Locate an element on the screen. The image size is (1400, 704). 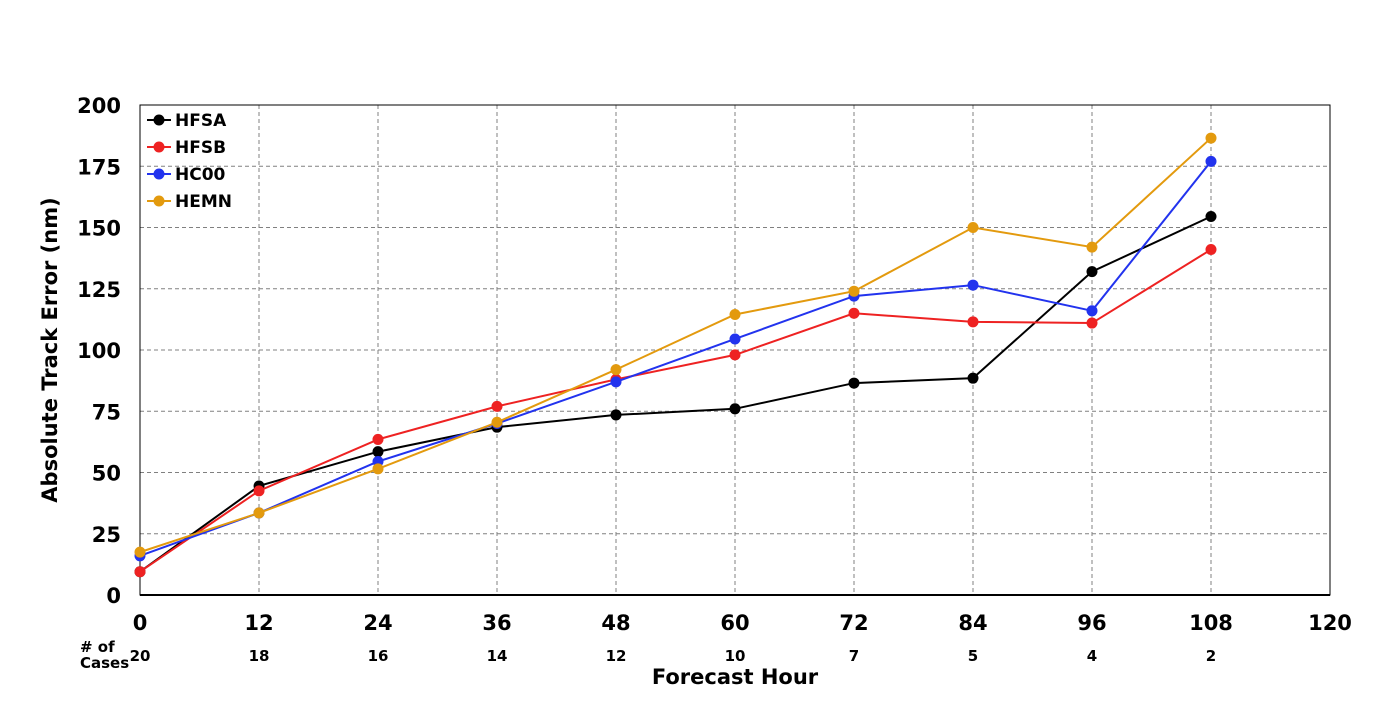
case-count: 12 is located at coordinates (616, 656).